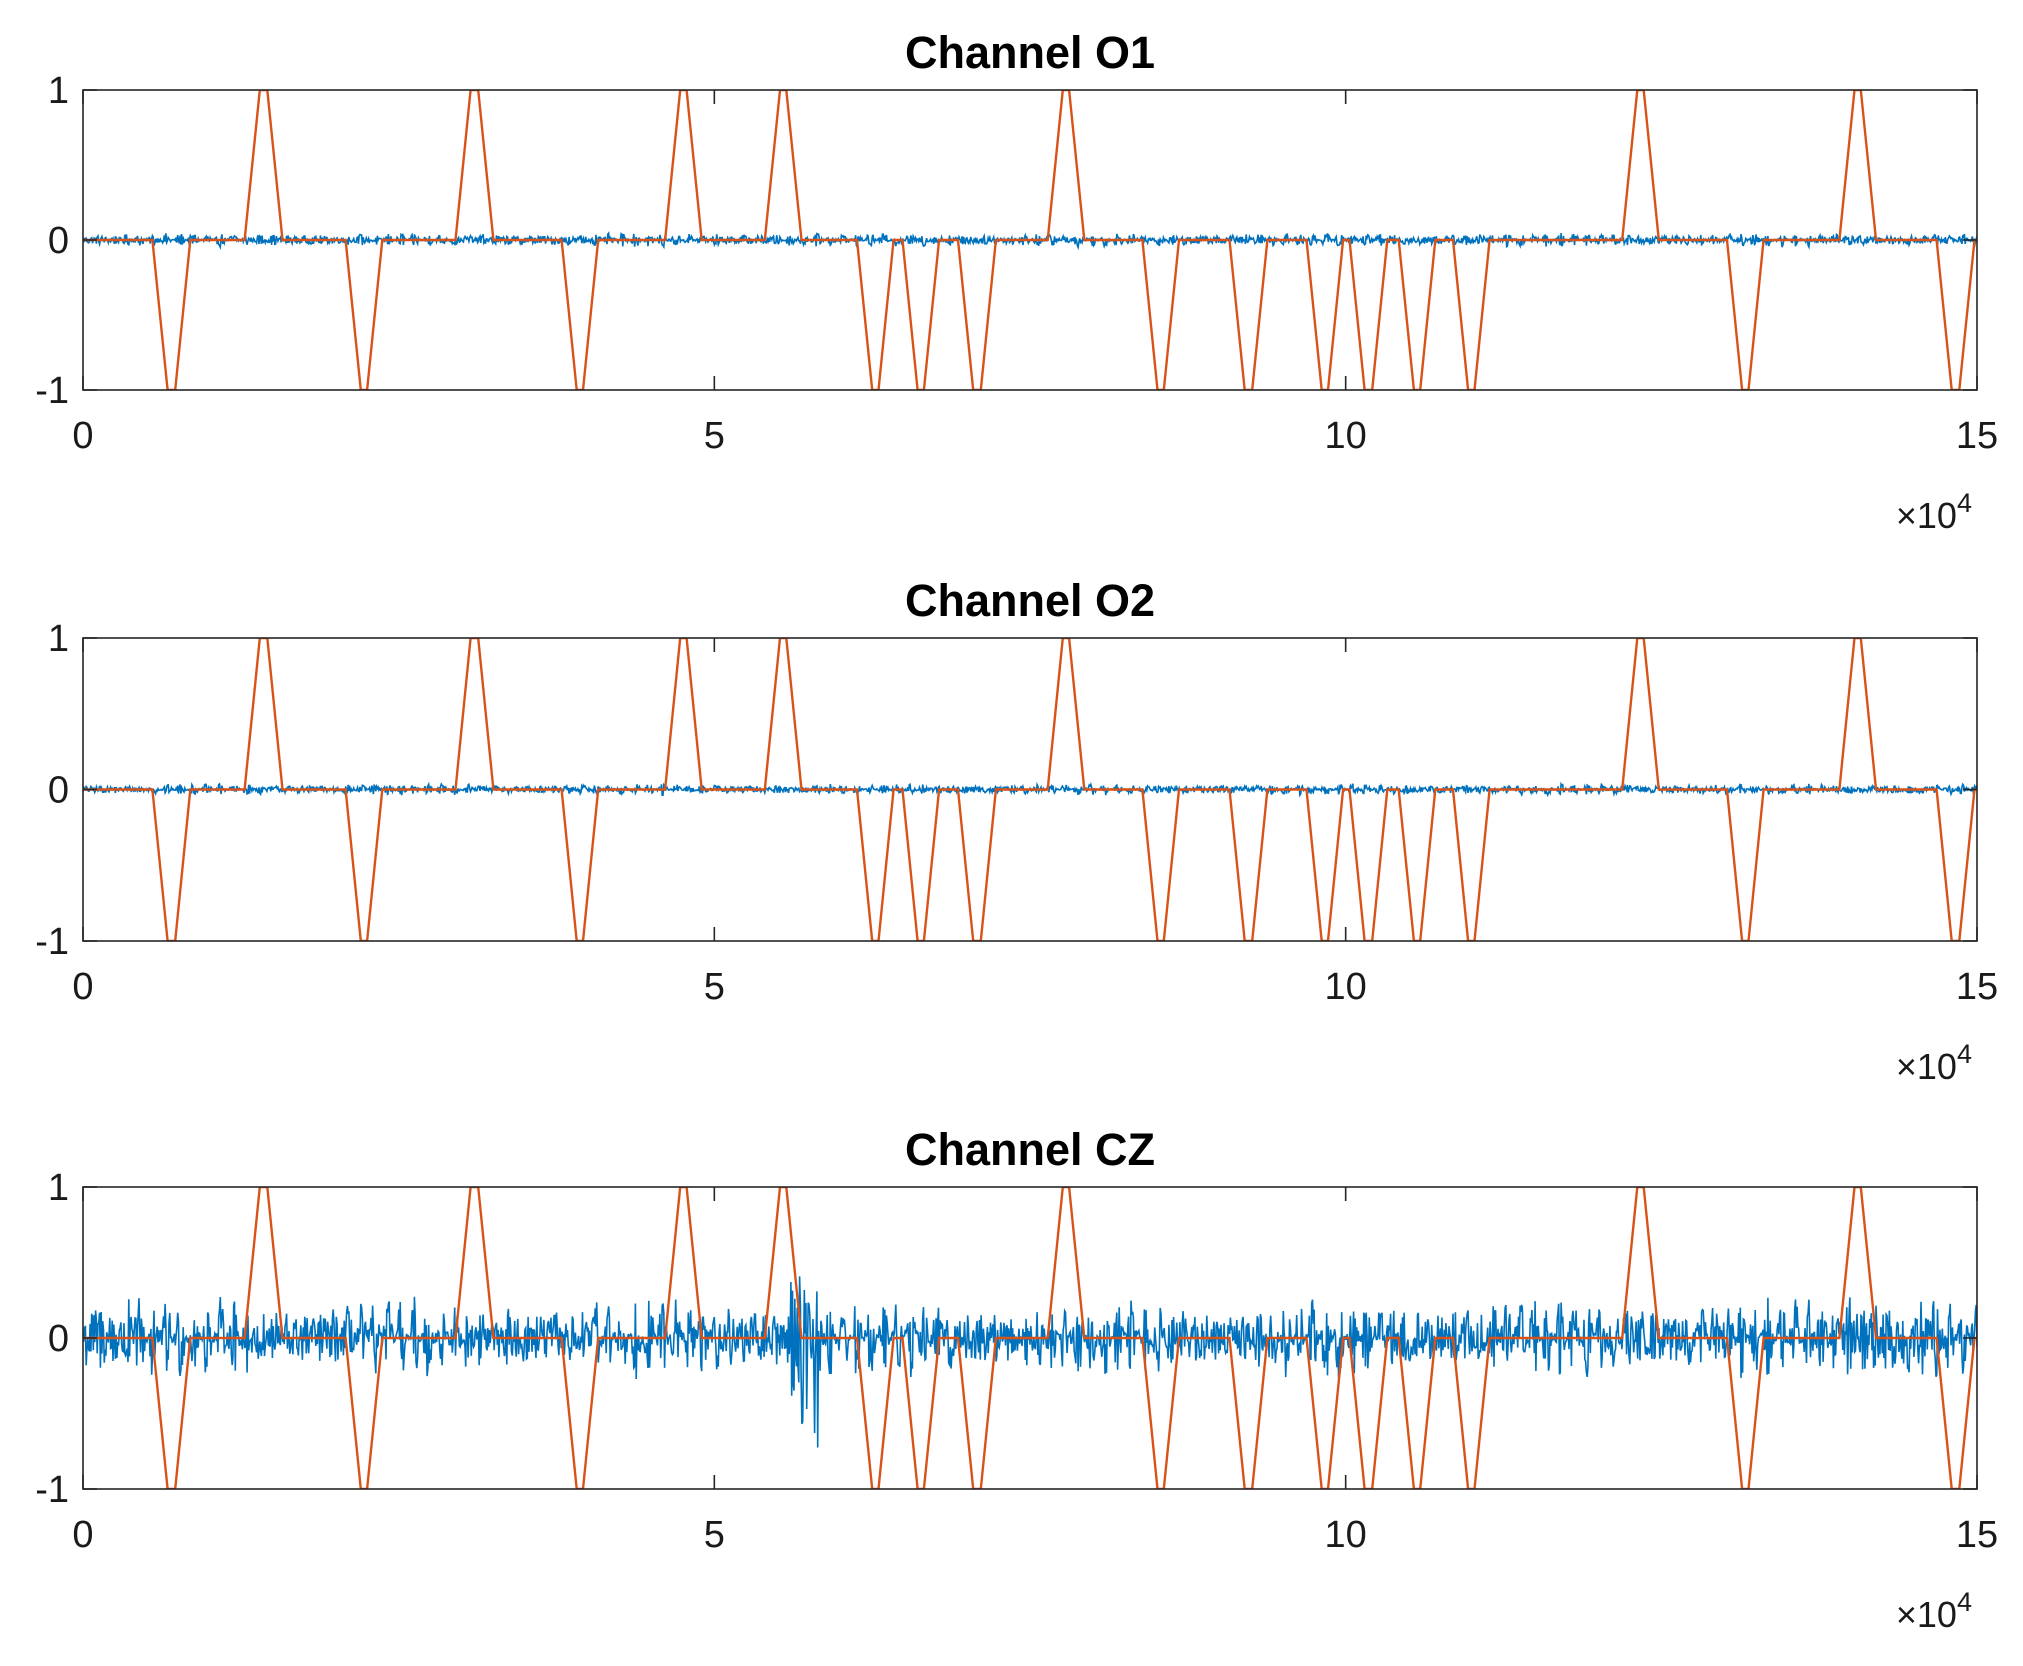 The width and height of the screenshot is (2023, 1666). I want to click on chart-title: Channel O2, so click(1030, 600).